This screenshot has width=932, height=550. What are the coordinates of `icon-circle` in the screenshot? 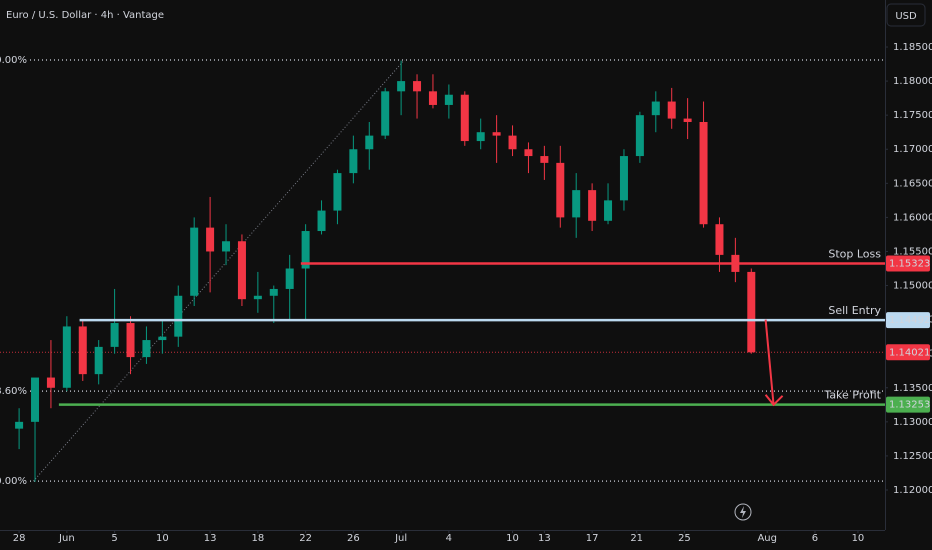 It's located at (743, 512).